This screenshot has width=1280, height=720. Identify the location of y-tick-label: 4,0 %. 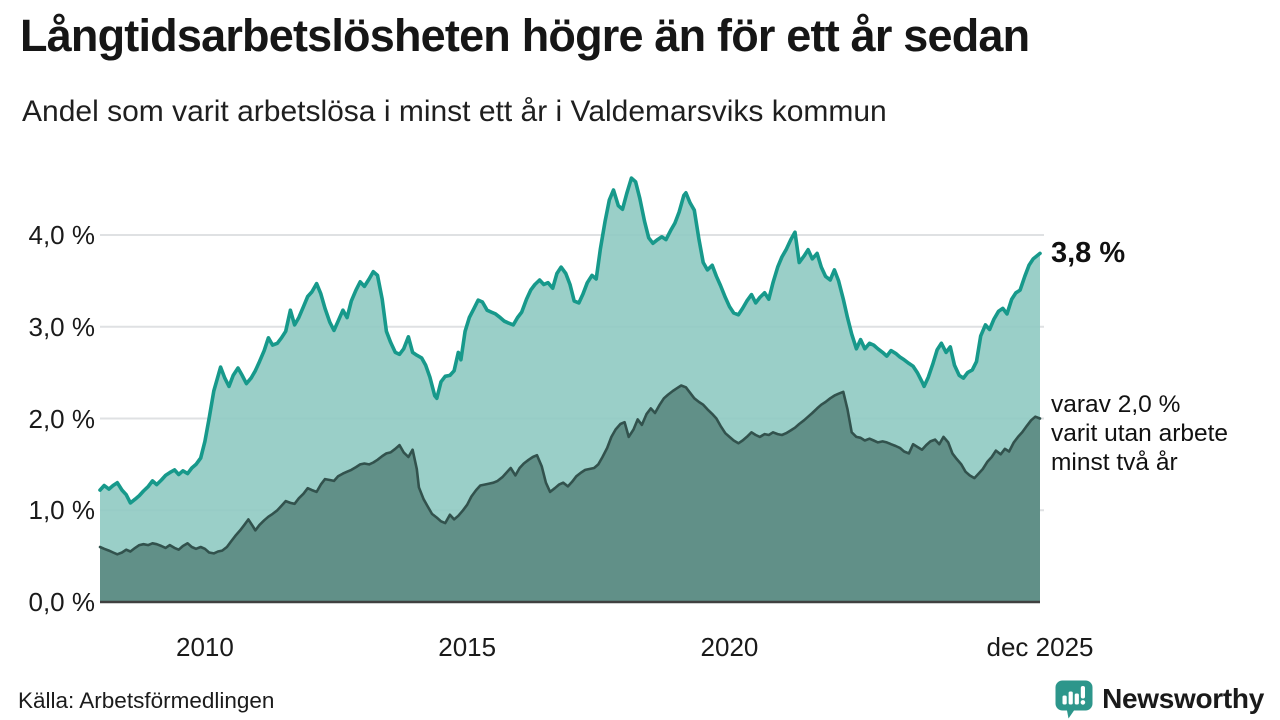
(62, 235).